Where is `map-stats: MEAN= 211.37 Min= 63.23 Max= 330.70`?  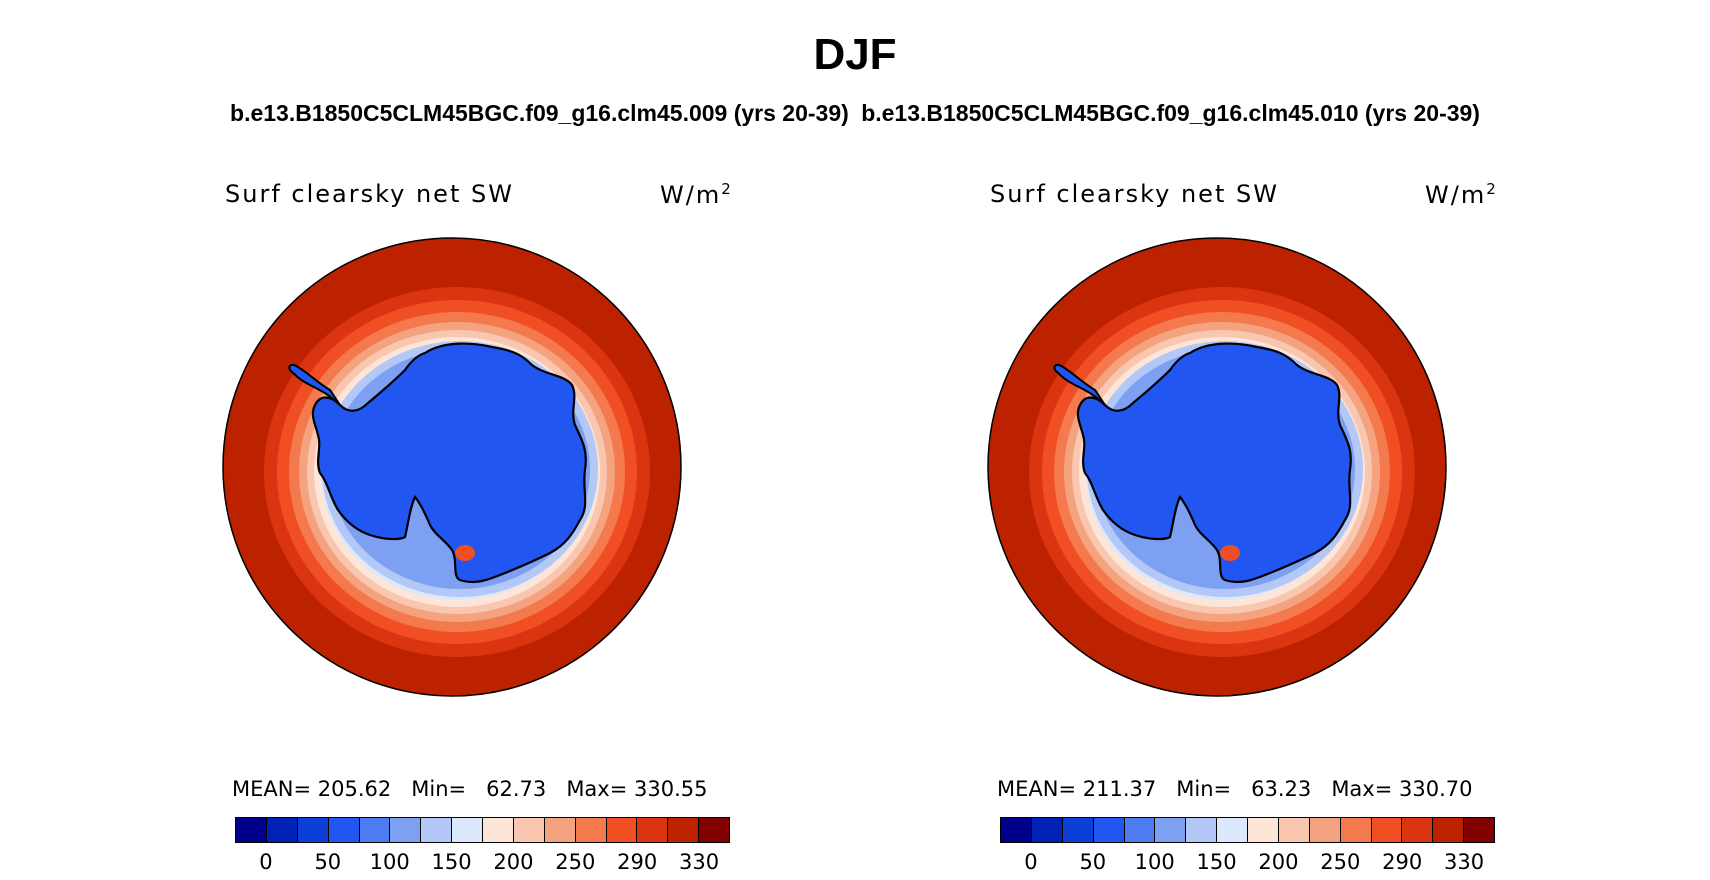 map-stats: MEAN= 211.37 Min= 63.23 Max= 330.70 is located at coordinates (1235, 789).